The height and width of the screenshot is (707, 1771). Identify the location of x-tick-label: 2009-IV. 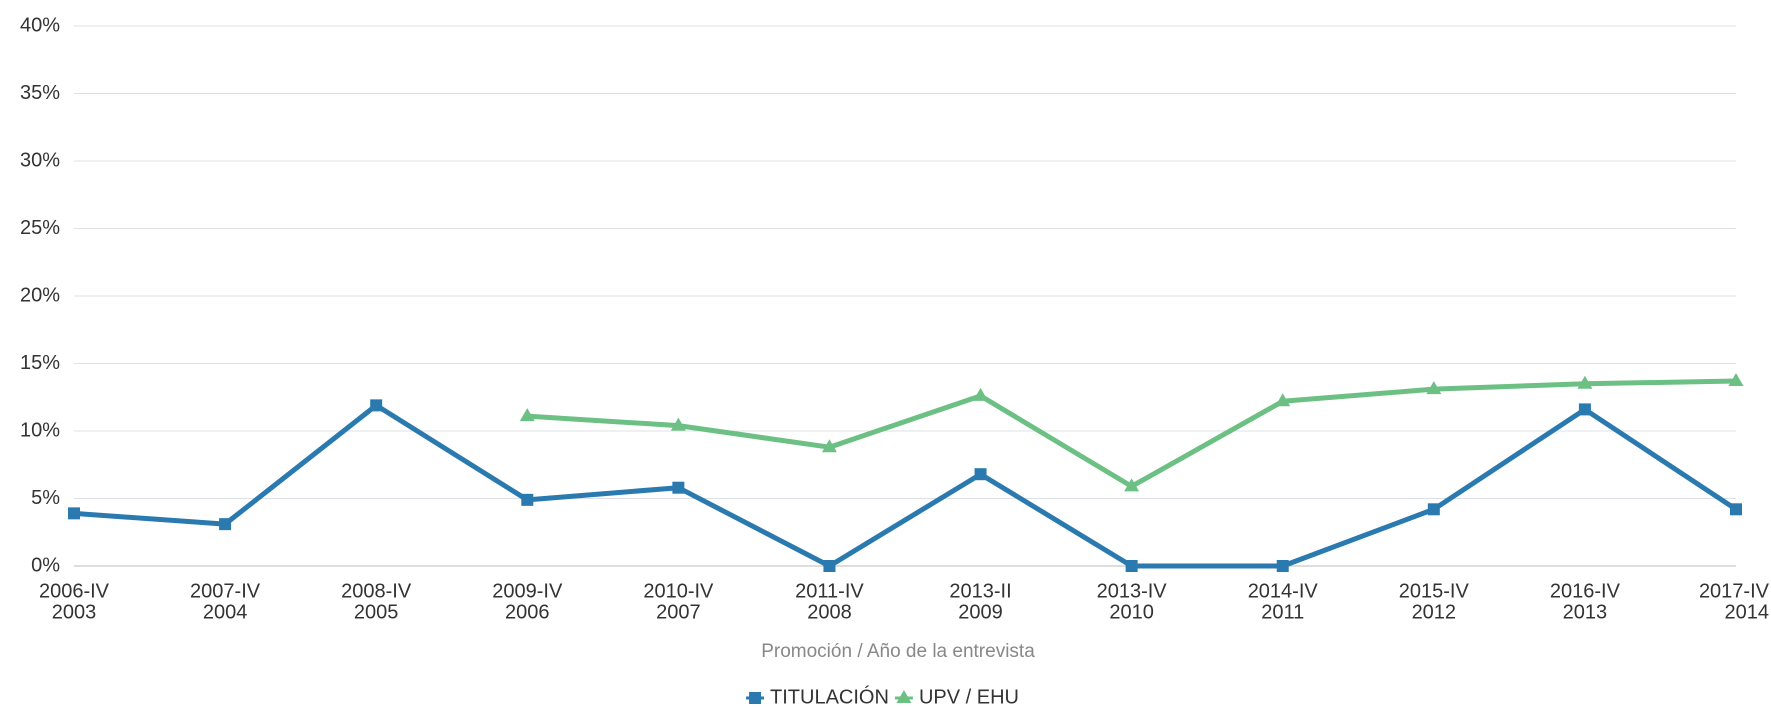
(527, 591).